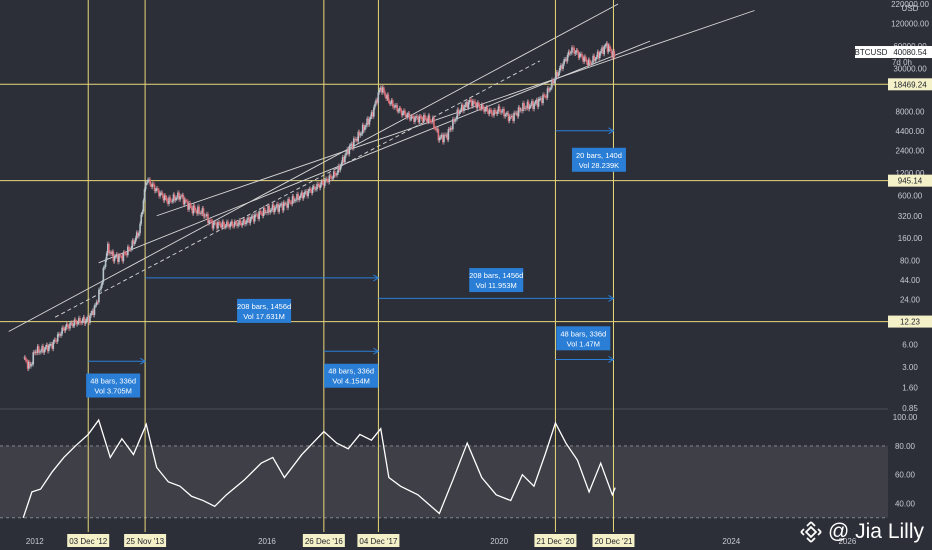 This screenshot has width=932, height=550. What do you see at coordinates (376, 278) in the screenshot?
I see `measure-arrow-head` at bounding box center [376, 278].